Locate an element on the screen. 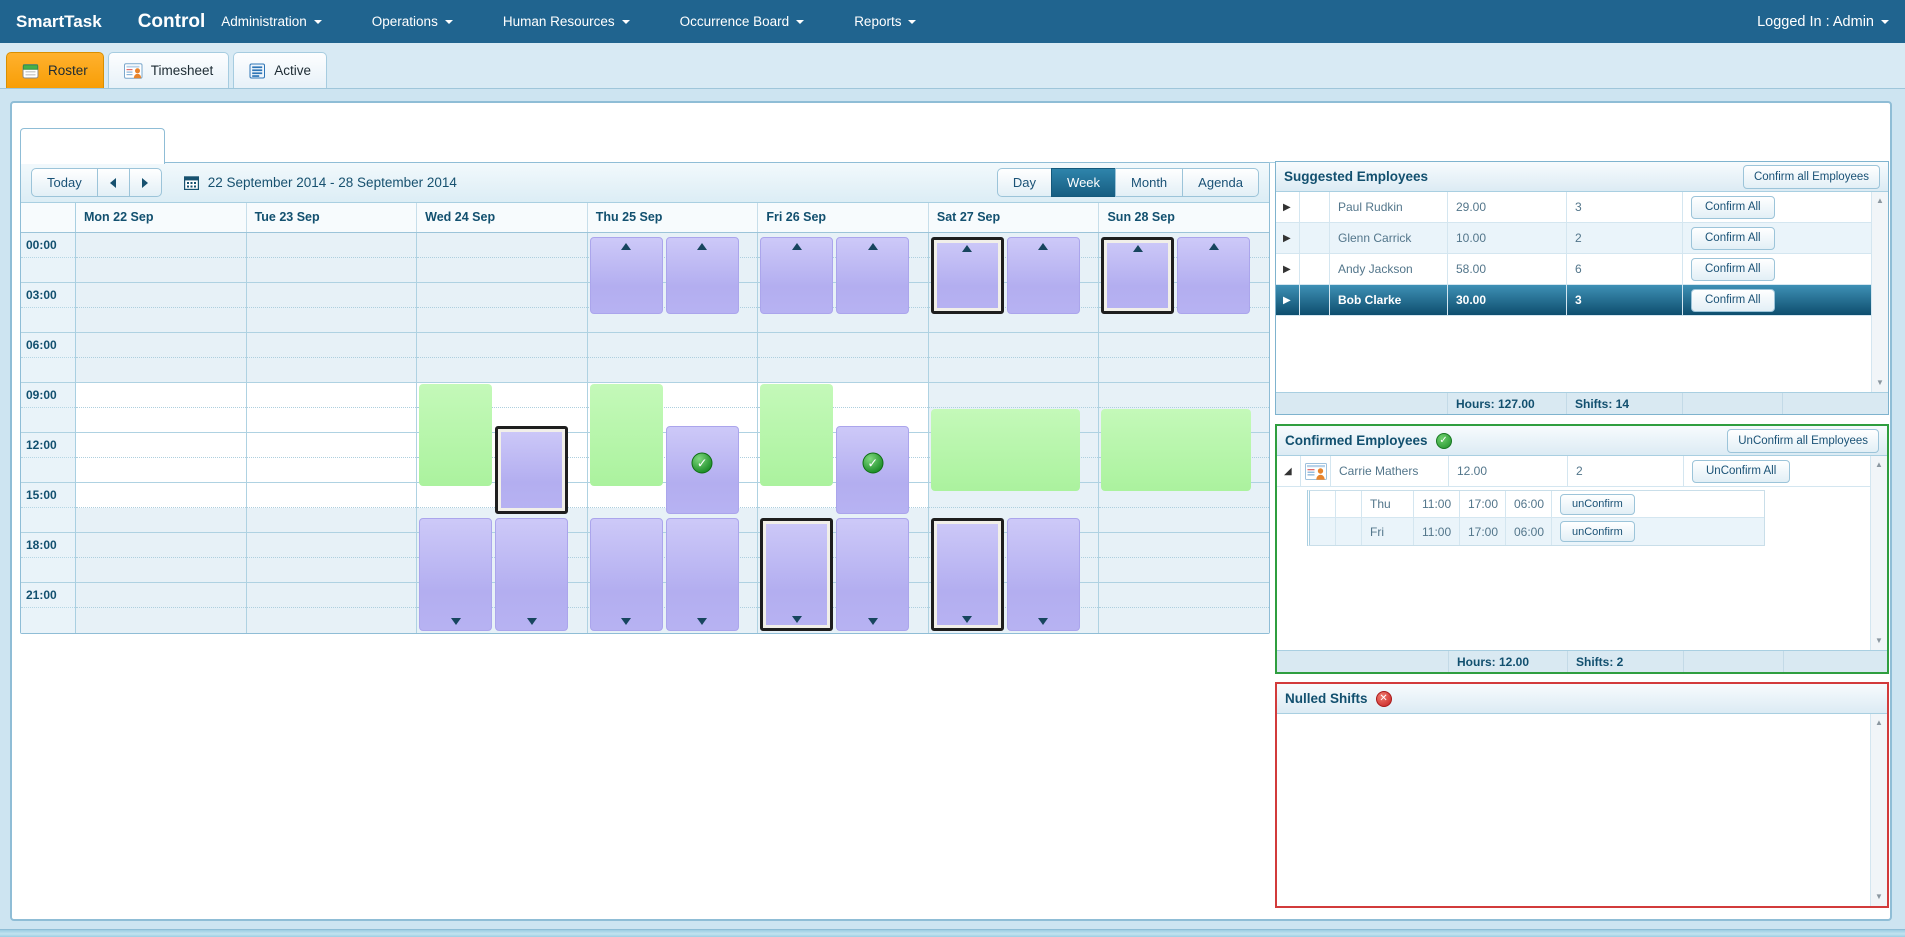 This screenshot has width=1905, height=937. nulled-scrollbar: ▲ ▼ is located at coordinates (1878, 810).